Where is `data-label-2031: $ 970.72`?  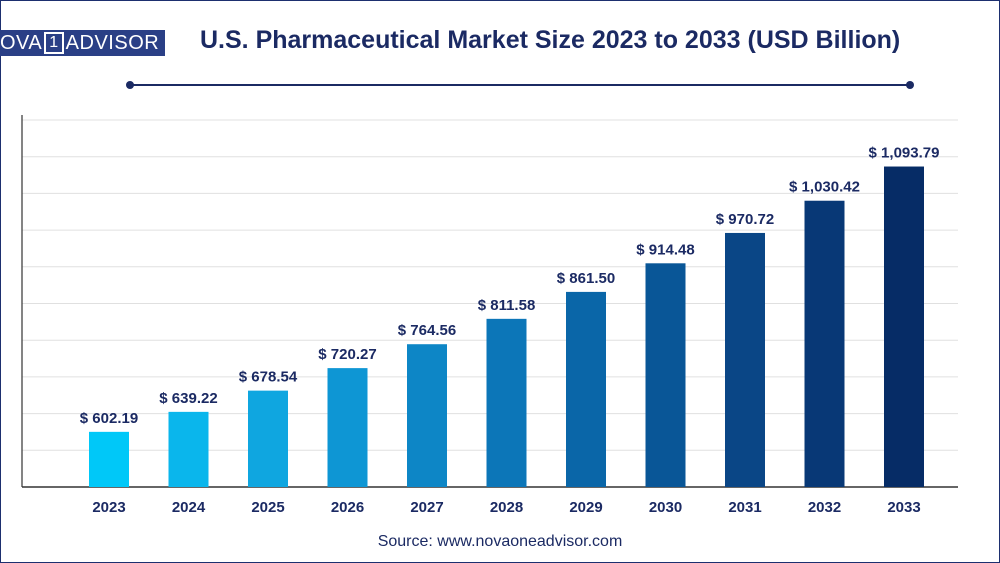 data-label-2031: $ 970.72 is located at coordinates (745, 219).